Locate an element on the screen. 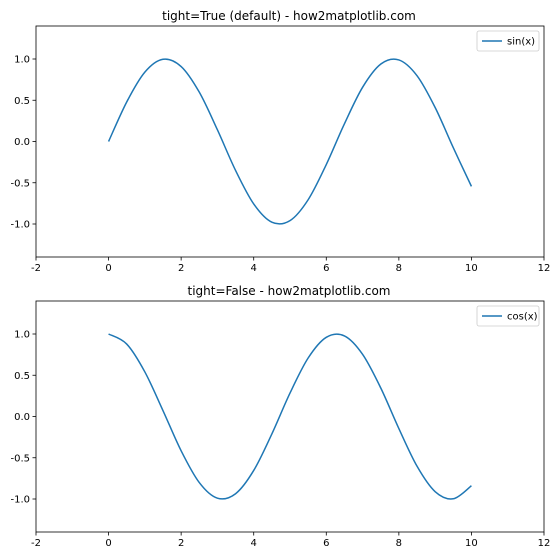 The height and width of the screenshot is (560, 560). legend-label: sin(x) is located at coordinates (521, 42).